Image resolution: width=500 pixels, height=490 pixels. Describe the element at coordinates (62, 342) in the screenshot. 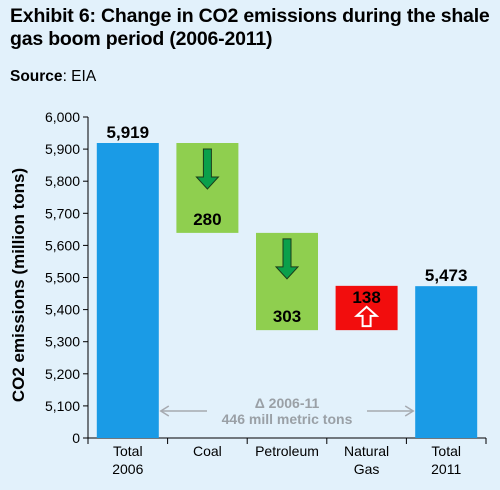

I see `y-tick-label: 5,300` at that location.